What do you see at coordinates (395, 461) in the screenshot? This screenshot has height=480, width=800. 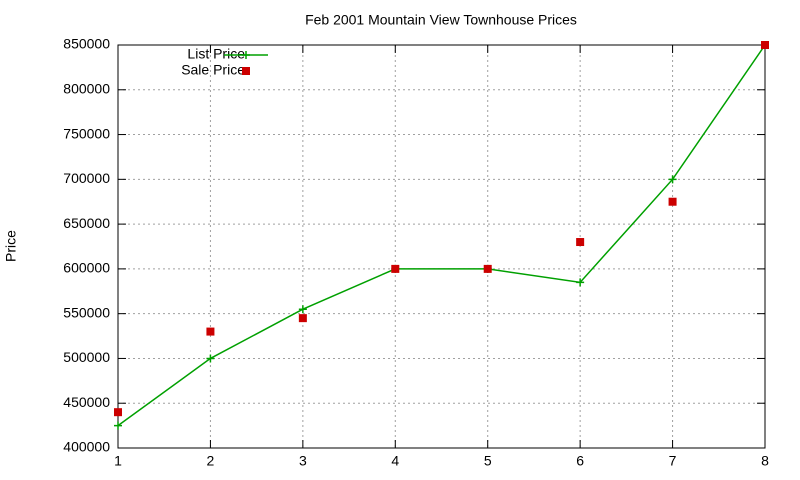 I see `x-tick-label: 4` at bounding box center [395, 461].